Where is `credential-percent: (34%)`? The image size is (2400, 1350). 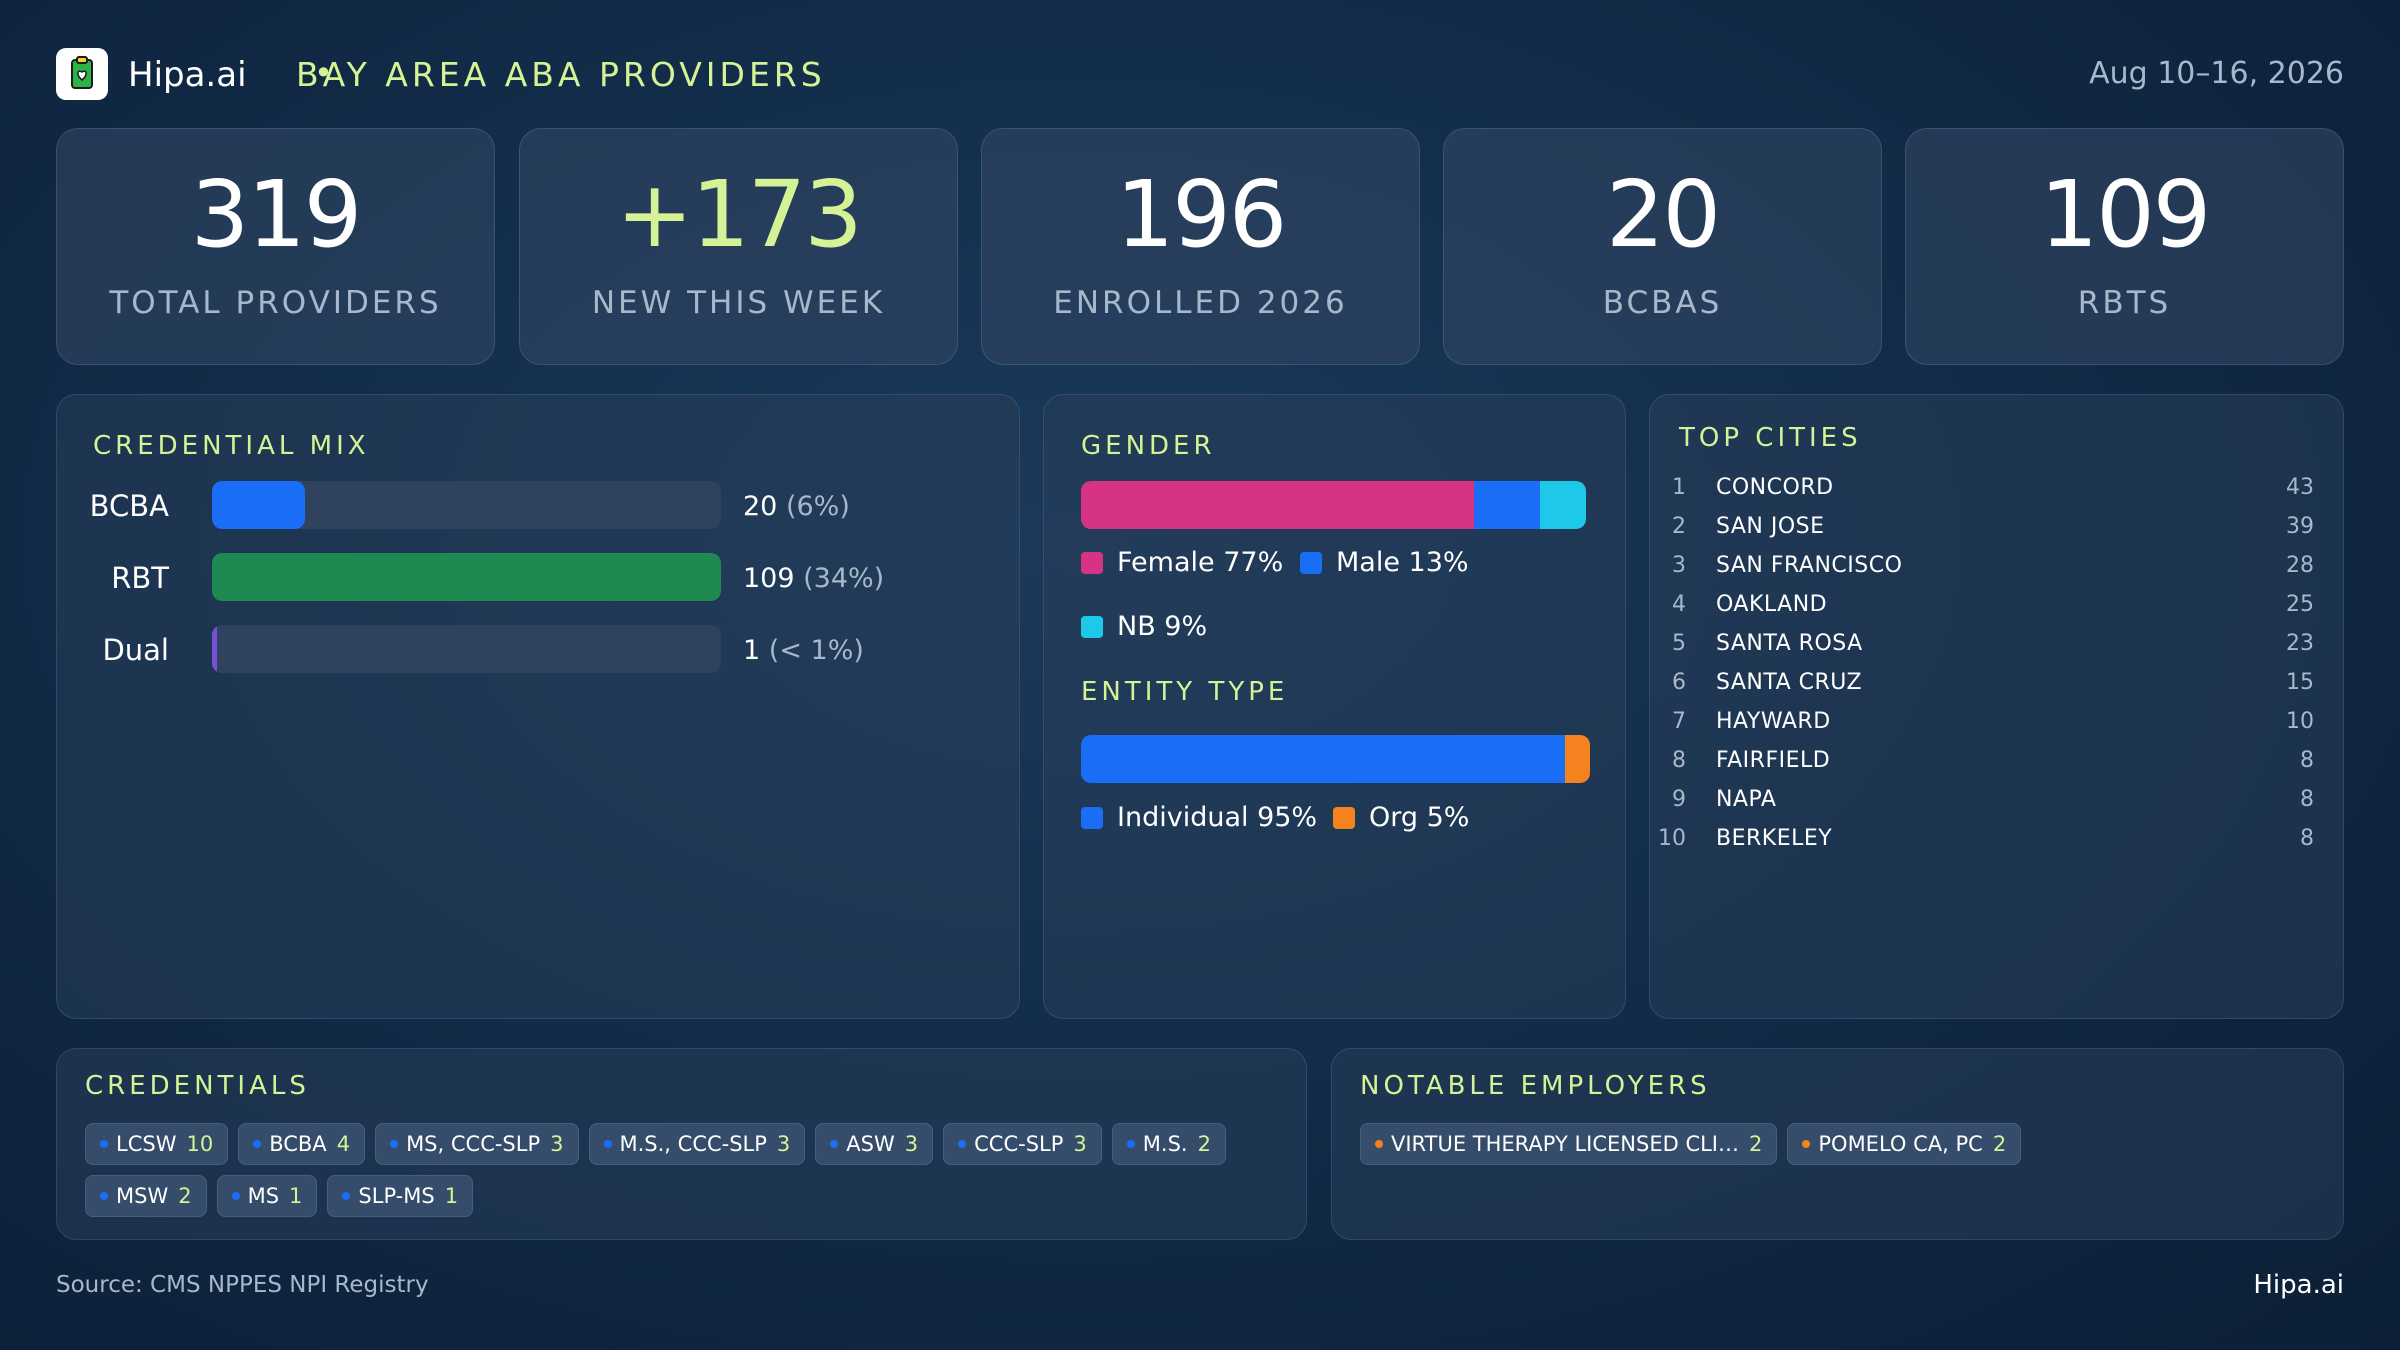
credential-percent: (34%) is located at coordinates (844, 578).